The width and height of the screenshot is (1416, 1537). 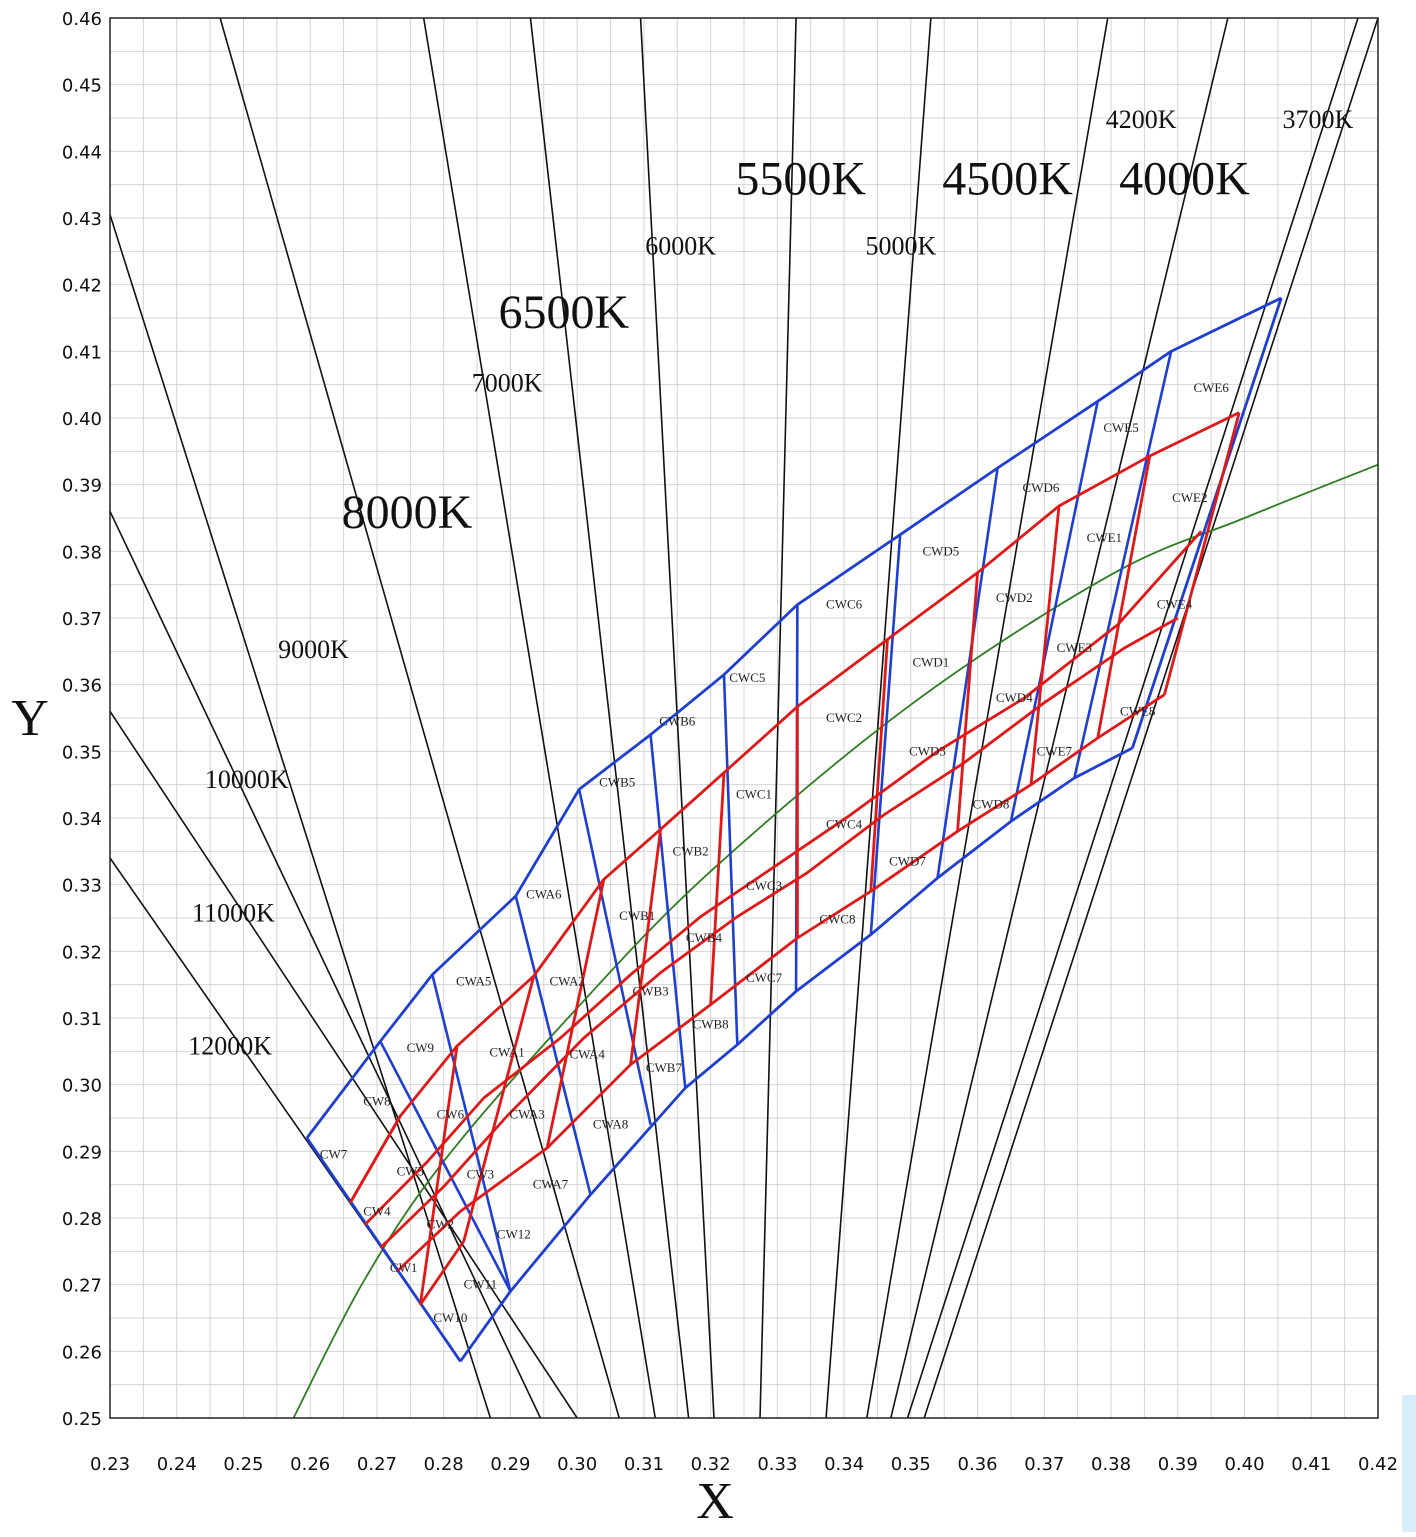 I want to click on y-tick-label: 0.38, so click(x=82, y=552).